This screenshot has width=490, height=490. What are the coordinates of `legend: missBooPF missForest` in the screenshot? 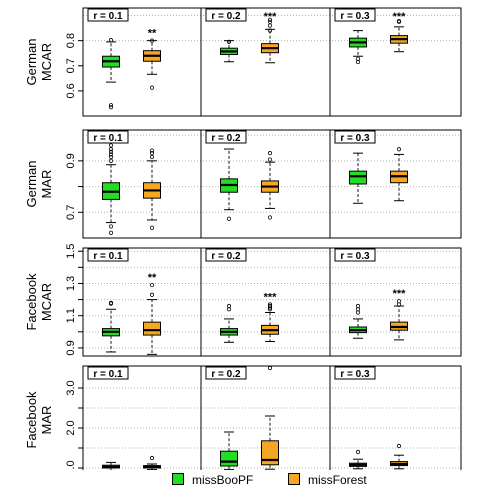 It's located at (245, 480).